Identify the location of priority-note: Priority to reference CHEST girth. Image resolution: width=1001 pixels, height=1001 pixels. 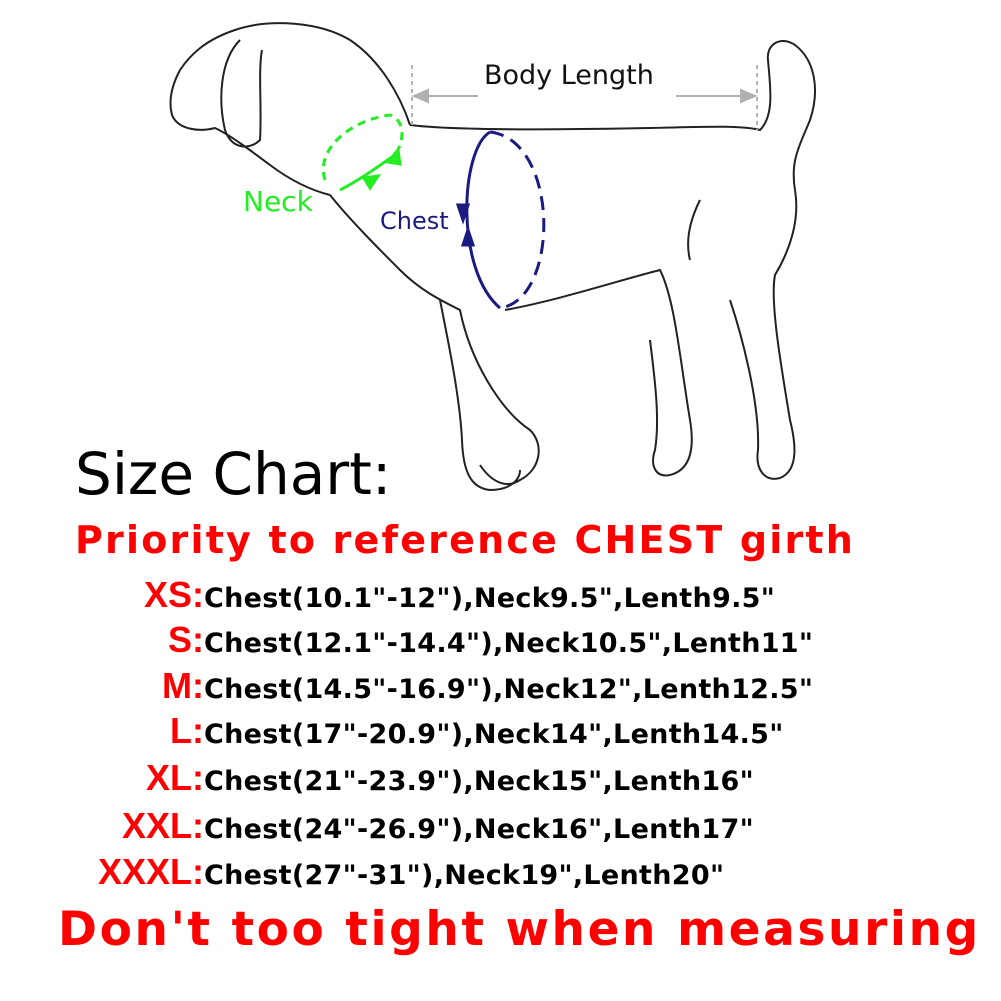
(465, 540).